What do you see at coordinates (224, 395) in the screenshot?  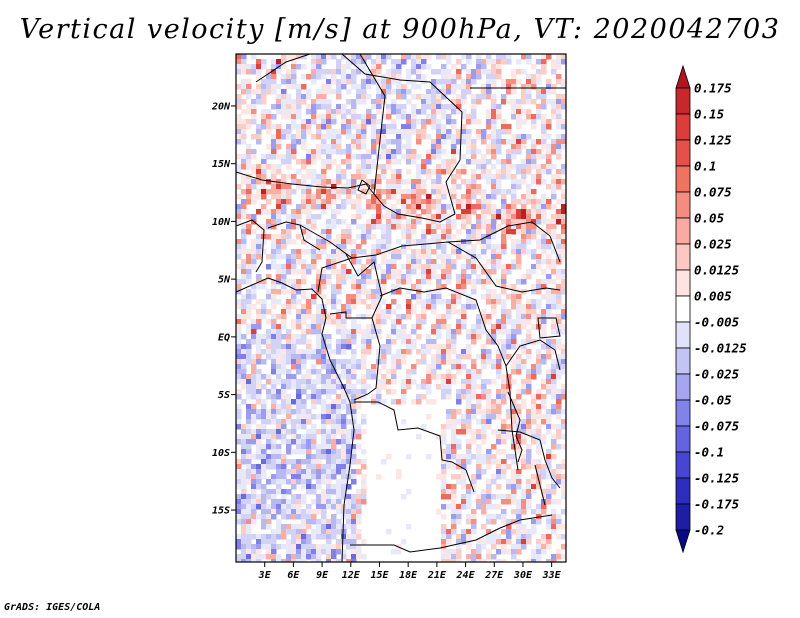 I see `lat-tick-label: 5S` at bounding box center [224, 395].